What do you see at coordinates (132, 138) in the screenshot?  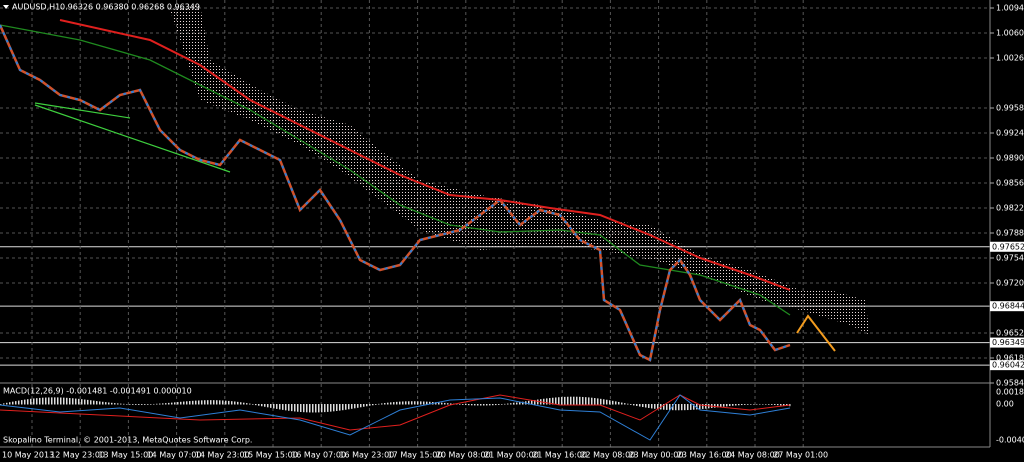 I see `trend-line` at bounding box center [132, 138].